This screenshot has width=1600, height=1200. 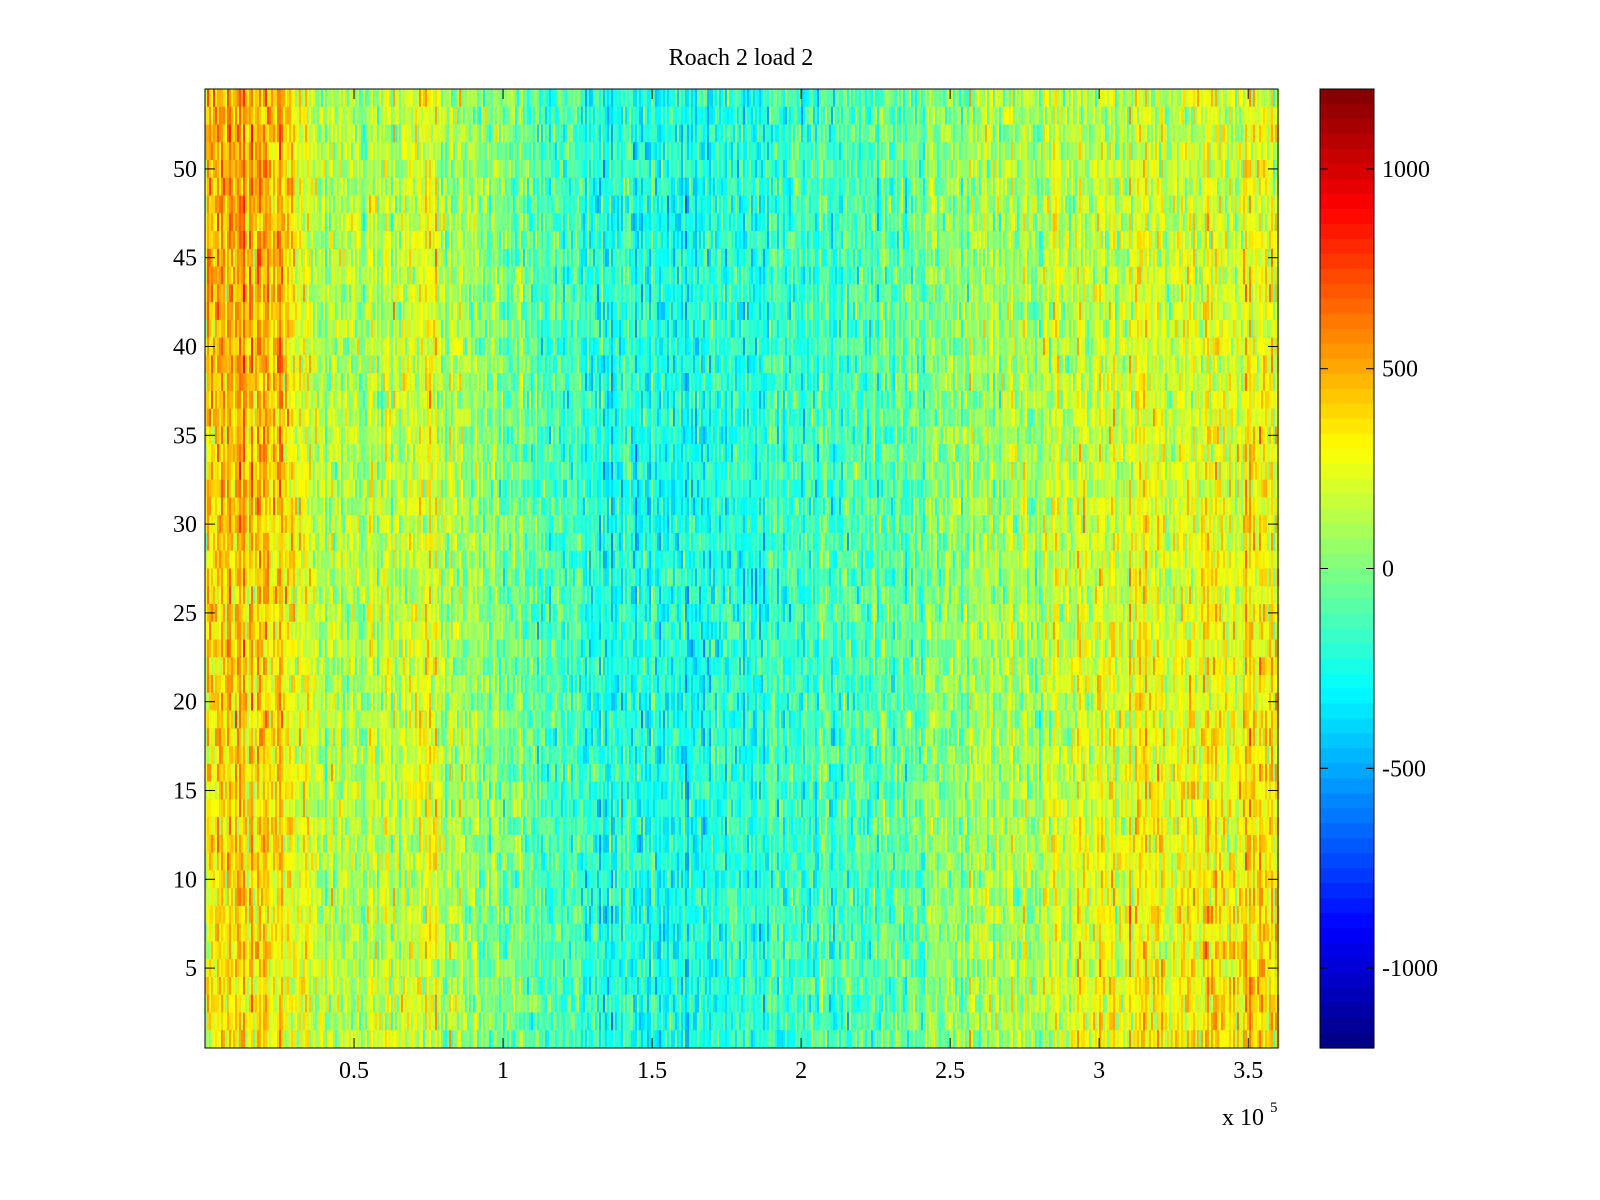 What do you see at coordinates (741, 58) in the screenshot?
I see `chart-title: Roach 2 load 2` at bounding box center [741, 58].